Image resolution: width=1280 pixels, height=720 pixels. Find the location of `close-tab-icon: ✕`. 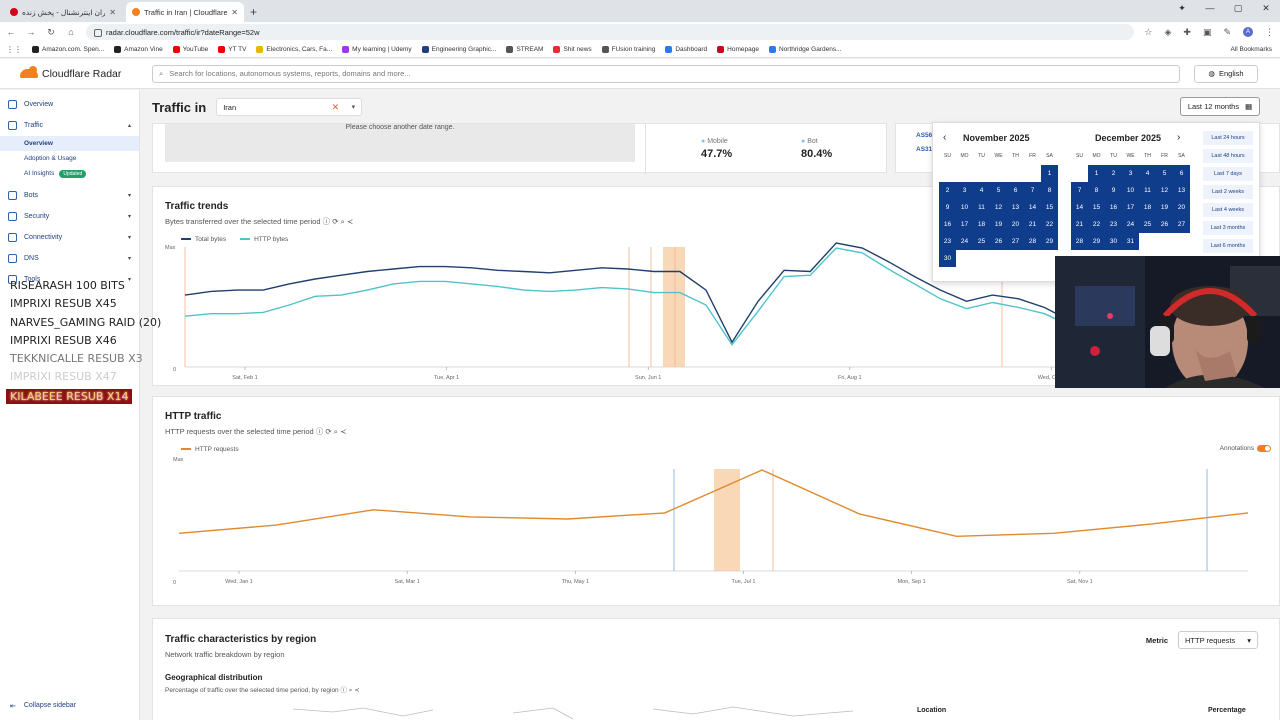

close-tab-icon: ✕ is located at coordinates (234, 12).